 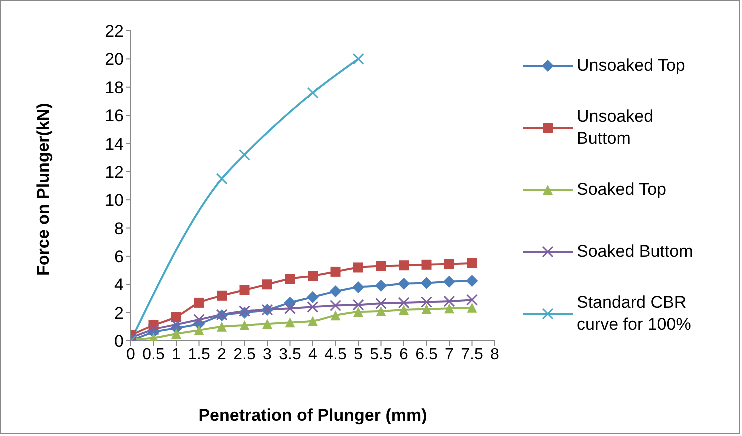 I want to click on y-tick-label: 14, so click(x=114, y=144).